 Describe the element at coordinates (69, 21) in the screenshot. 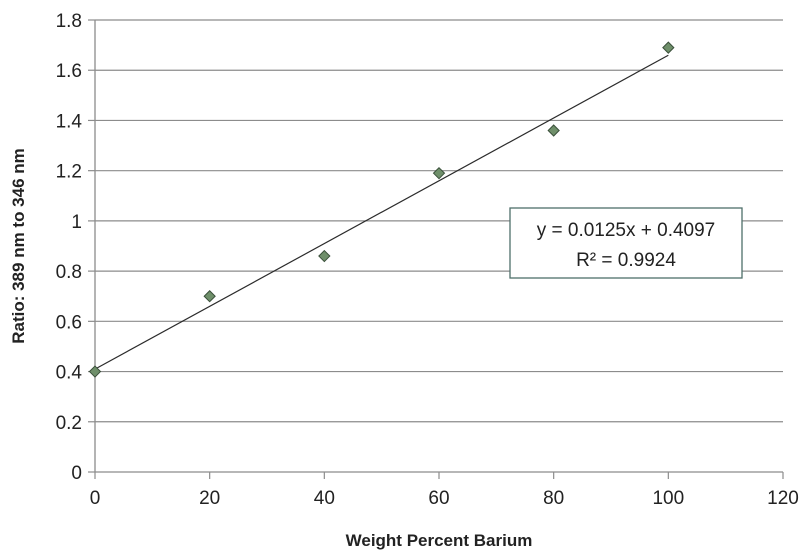

I see `y-tick-label: 1.8` at that location.